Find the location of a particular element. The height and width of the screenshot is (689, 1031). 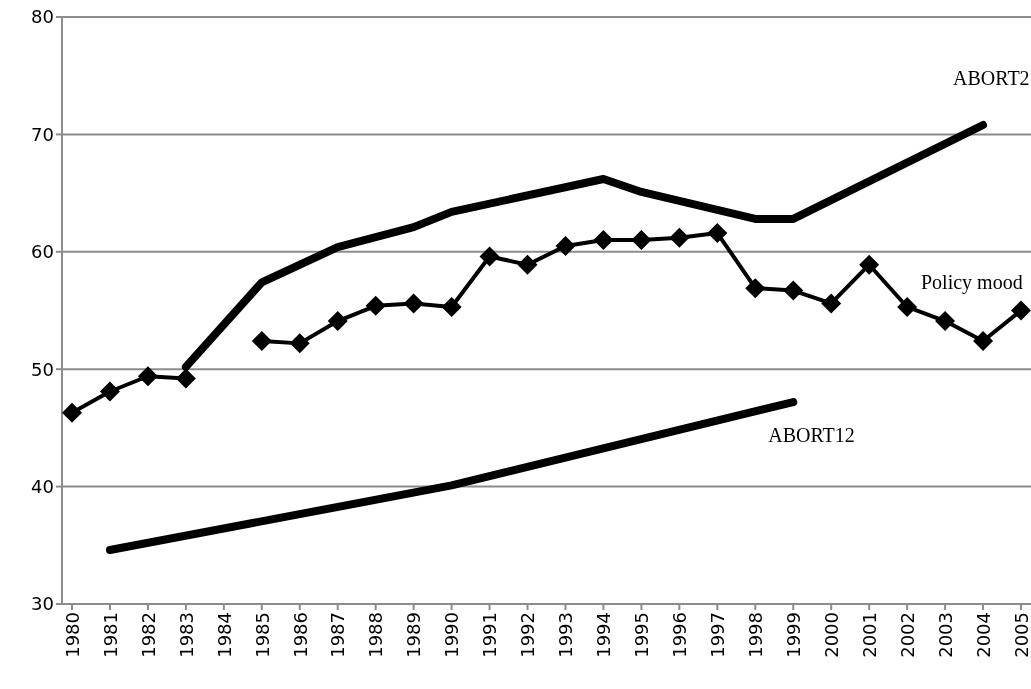

x-tick-label: 1981 is located at coordinates (110, 635).